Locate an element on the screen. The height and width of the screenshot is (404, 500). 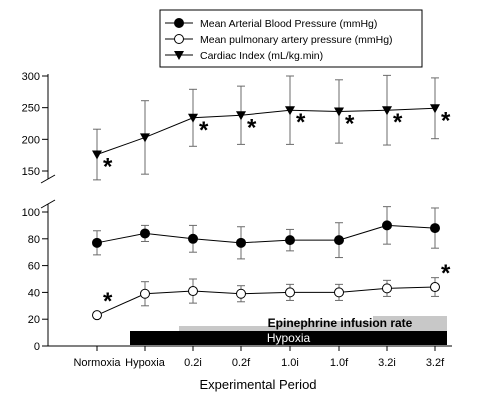
y-tick-label: 40 is located at coordinates (34, 293).